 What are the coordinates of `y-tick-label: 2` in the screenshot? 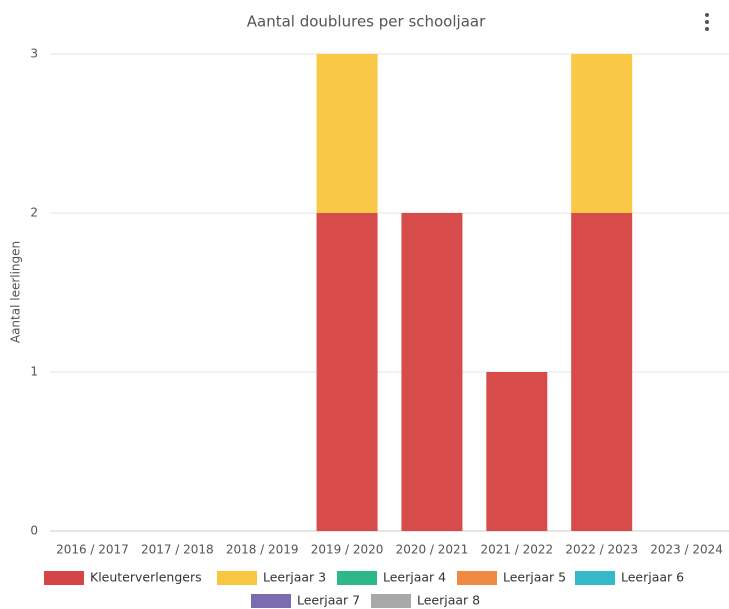 It's located at (34, 213).